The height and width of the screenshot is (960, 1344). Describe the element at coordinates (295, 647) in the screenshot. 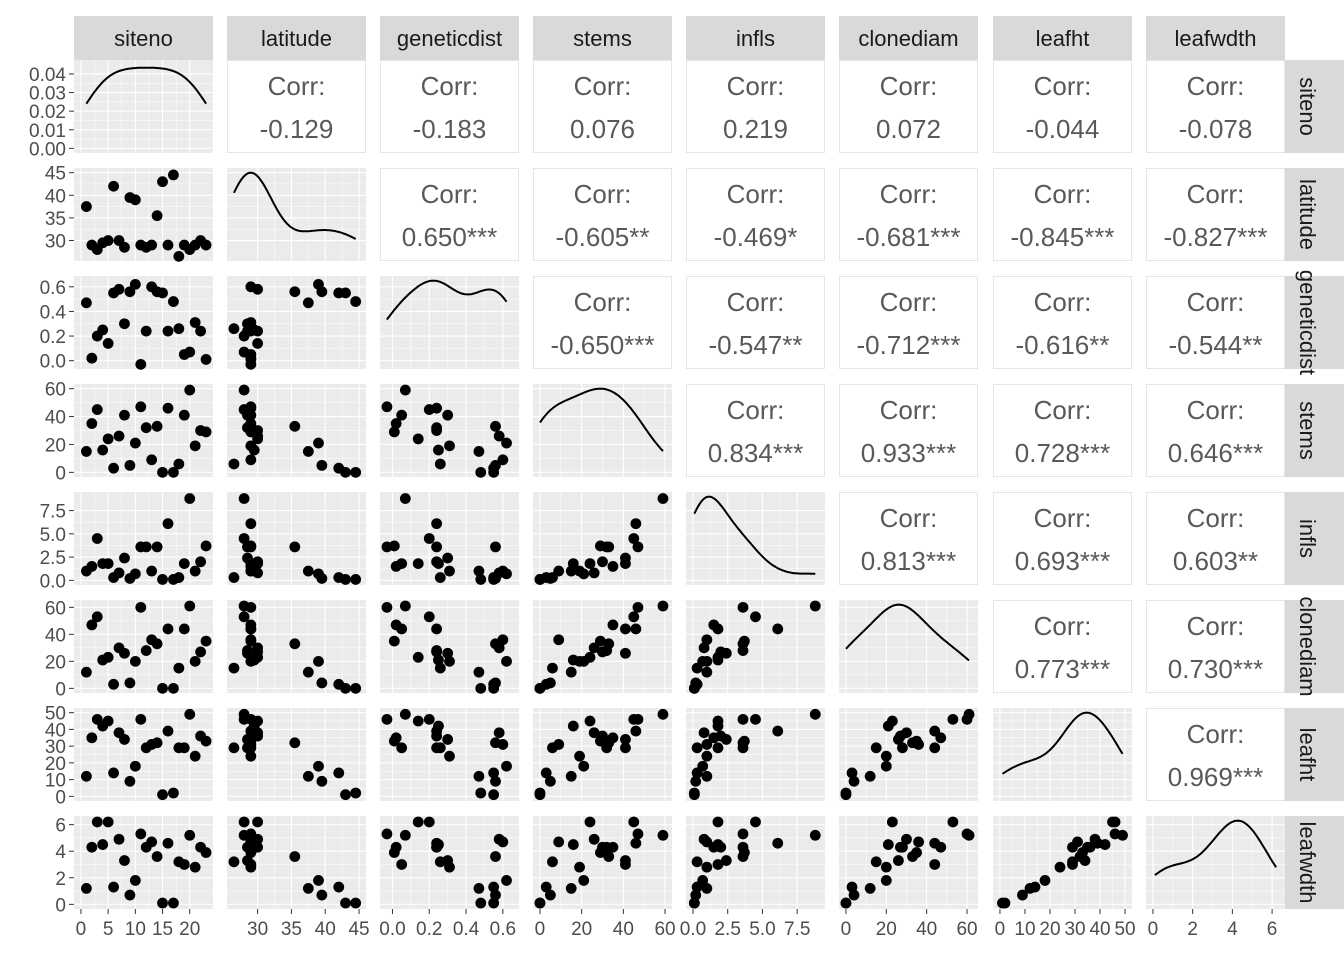

I see `points-clonediam-vs-latitude` at that location.